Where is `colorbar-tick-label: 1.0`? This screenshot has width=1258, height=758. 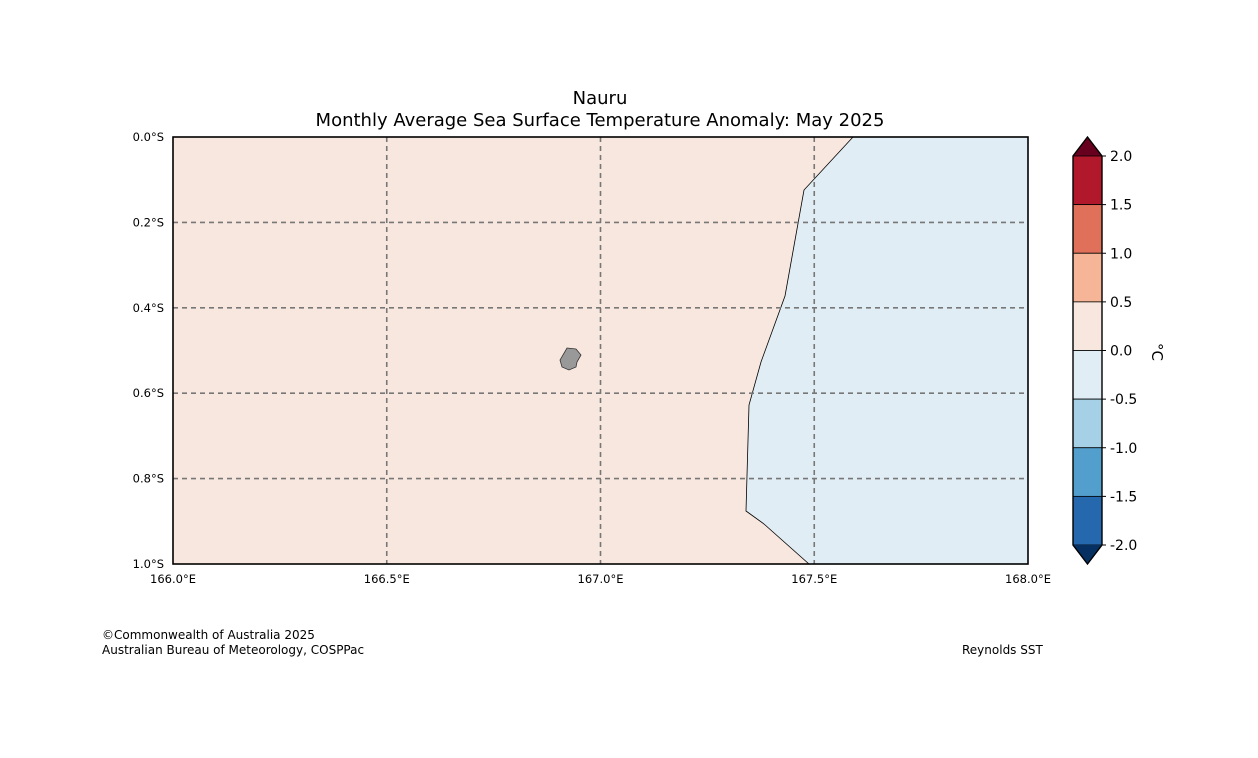 colorbar-tick-label: 1.0 is located at coordinates (1121, 254).